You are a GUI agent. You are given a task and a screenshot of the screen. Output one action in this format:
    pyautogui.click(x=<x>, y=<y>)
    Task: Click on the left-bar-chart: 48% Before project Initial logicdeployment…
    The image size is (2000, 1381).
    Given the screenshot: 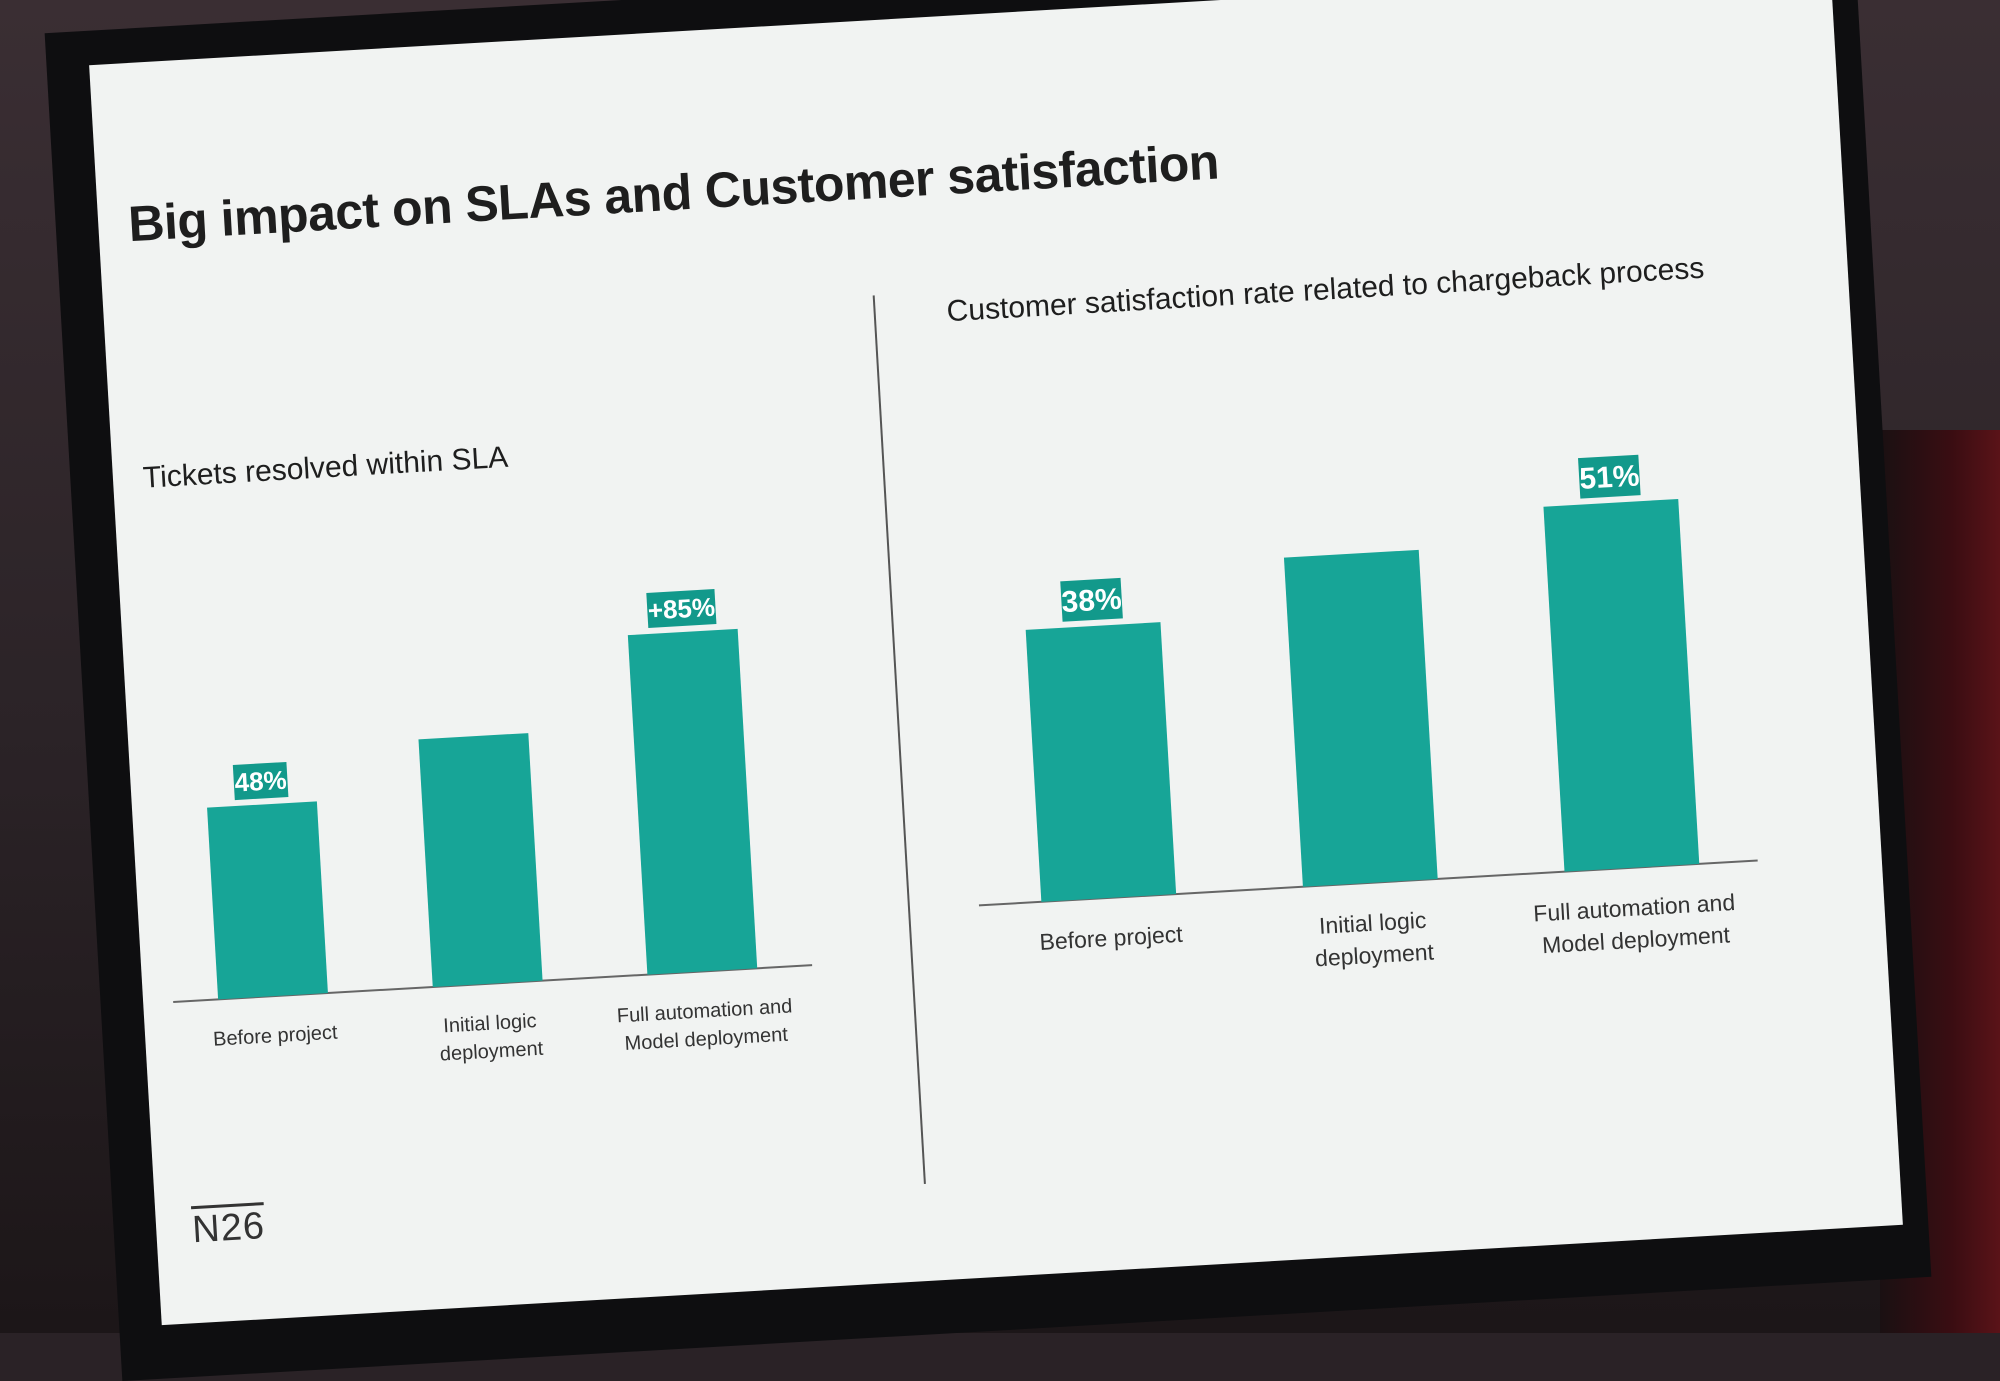 What is the action you would take?
    pyautogui.click(x=493, y=827)
    